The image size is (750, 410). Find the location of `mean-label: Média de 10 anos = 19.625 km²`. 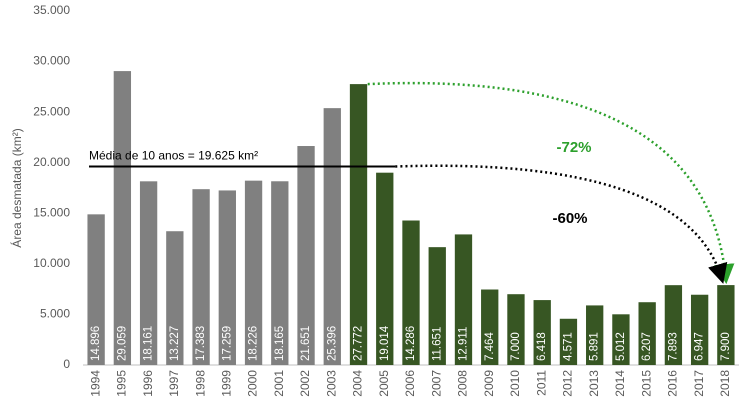

mean-label: Média de 10 anos = 19.625 km² is located at coordinates (173, 156).